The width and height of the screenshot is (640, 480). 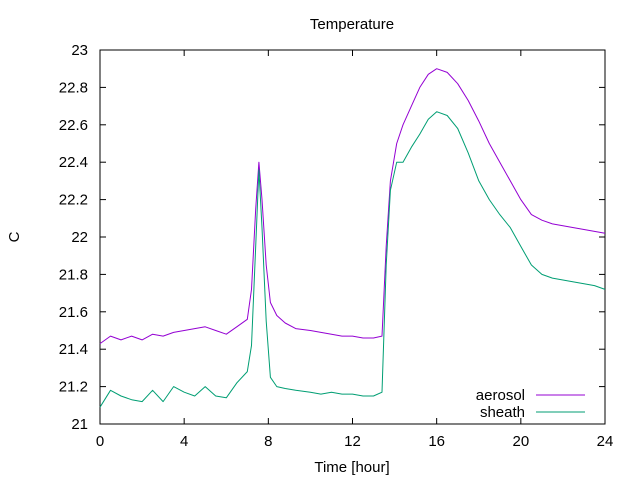 I want to click on x-tick-label: 24, so click(x=605, y=441).